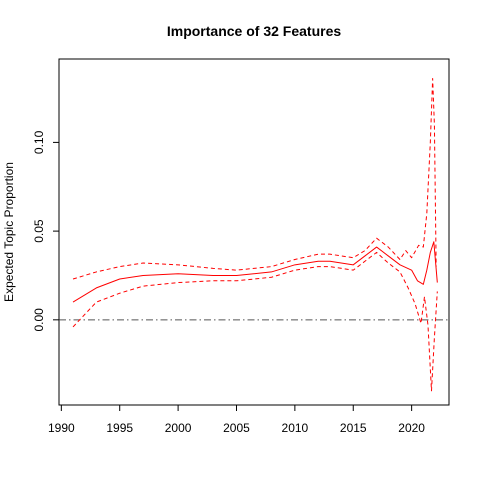 This screenshot has height=480, width=480. I want to click on x-tick-label: 1990, so click(61, 428).